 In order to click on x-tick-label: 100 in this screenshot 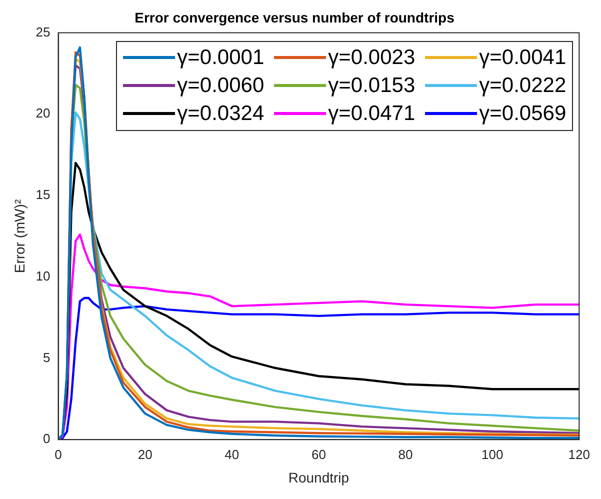, I will do `click(492, 454)`.